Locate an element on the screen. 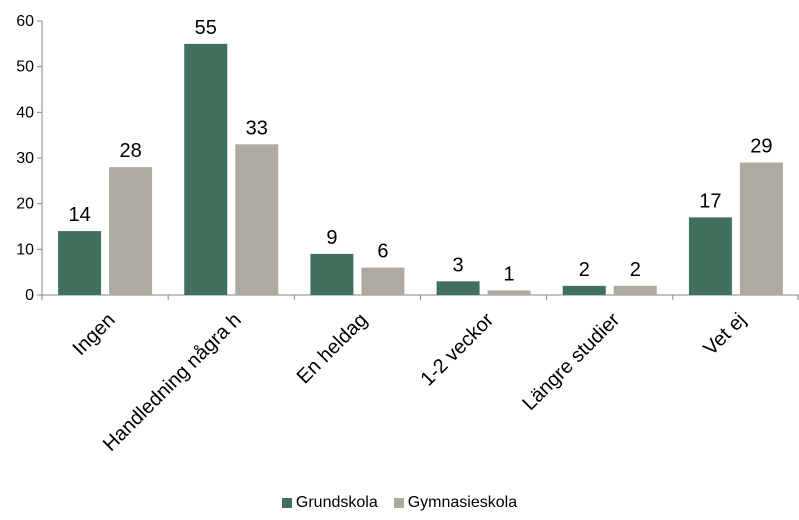 The width and height of the screenshot is (799, 520). data-label: 17 is located at coordinates (710, 201).